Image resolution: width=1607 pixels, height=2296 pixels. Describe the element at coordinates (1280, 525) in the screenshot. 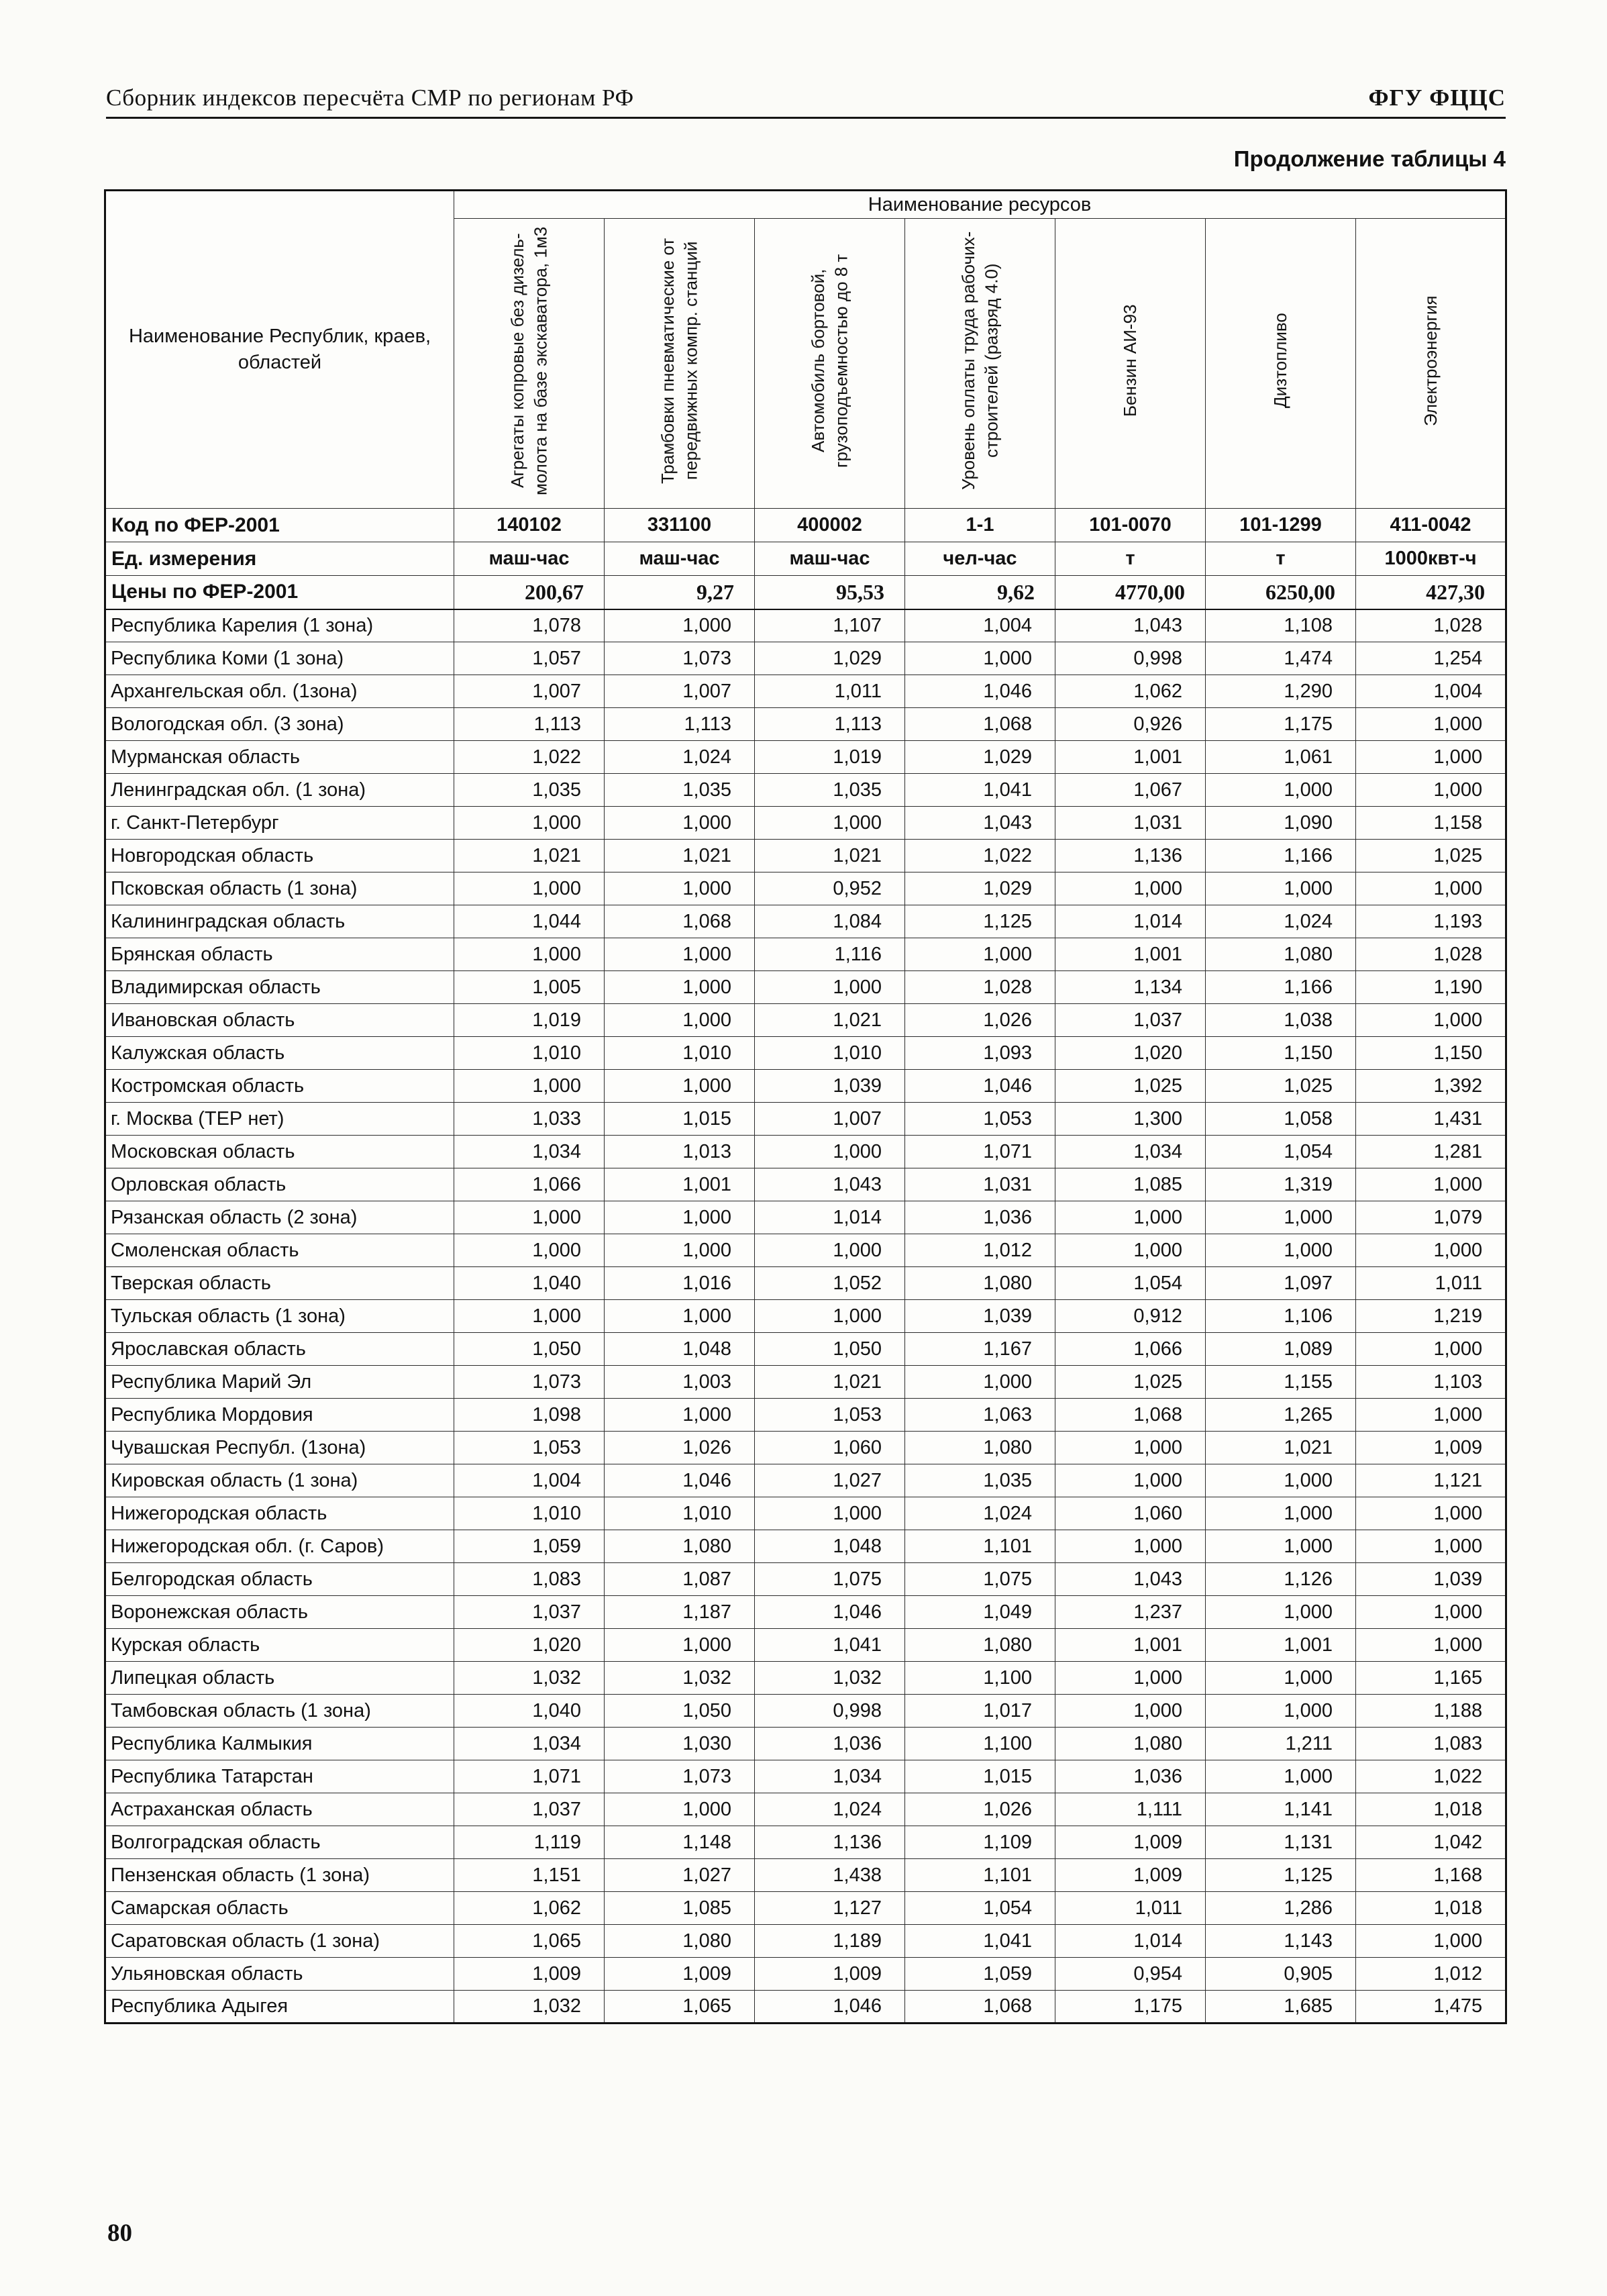

I see `meta-value: 101-1299` at that location.